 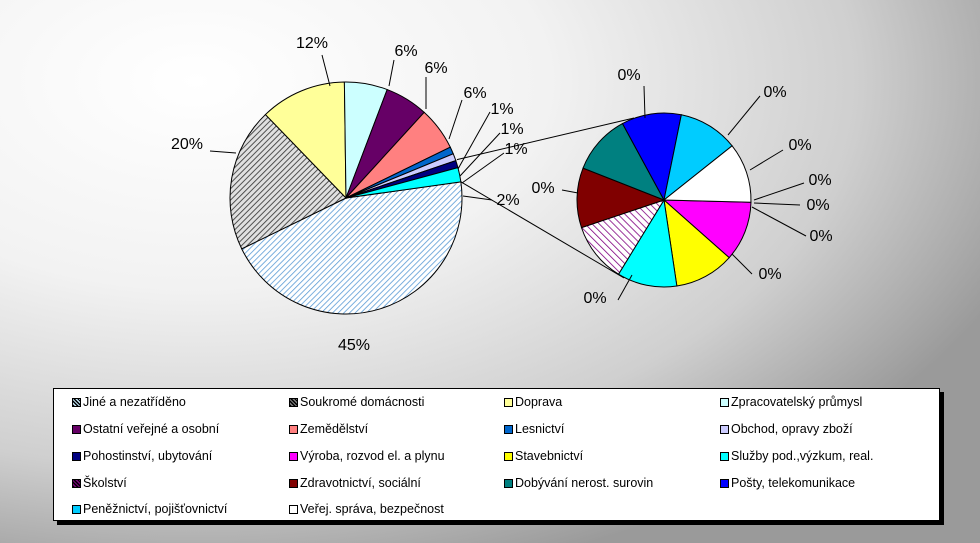 I want to click on legend-label: Doprava, so click(x=539, y=402).